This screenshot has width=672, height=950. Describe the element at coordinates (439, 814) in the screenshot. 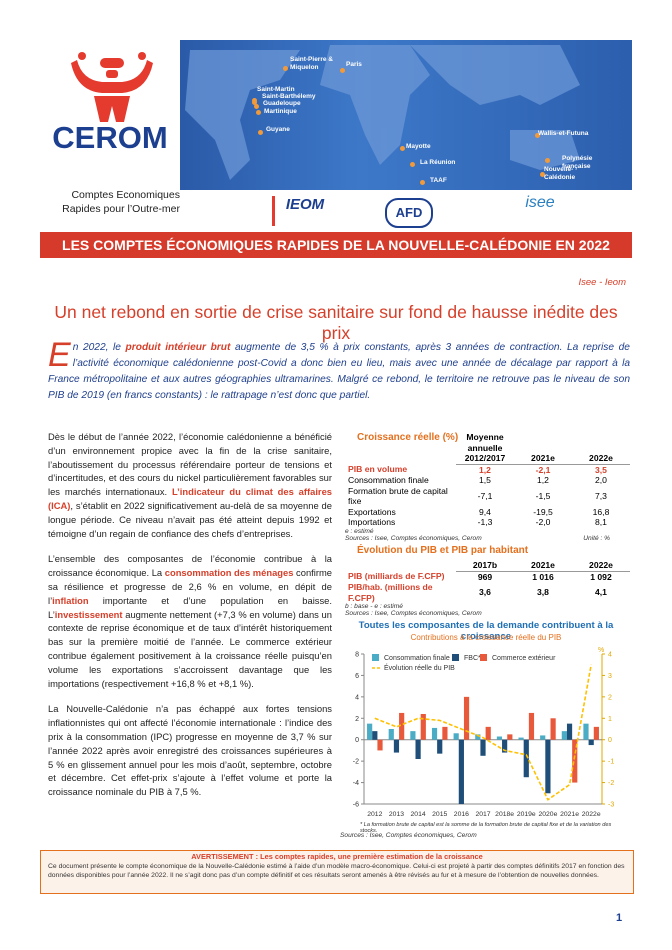

I see `x-tick-label: 2015` at that location.